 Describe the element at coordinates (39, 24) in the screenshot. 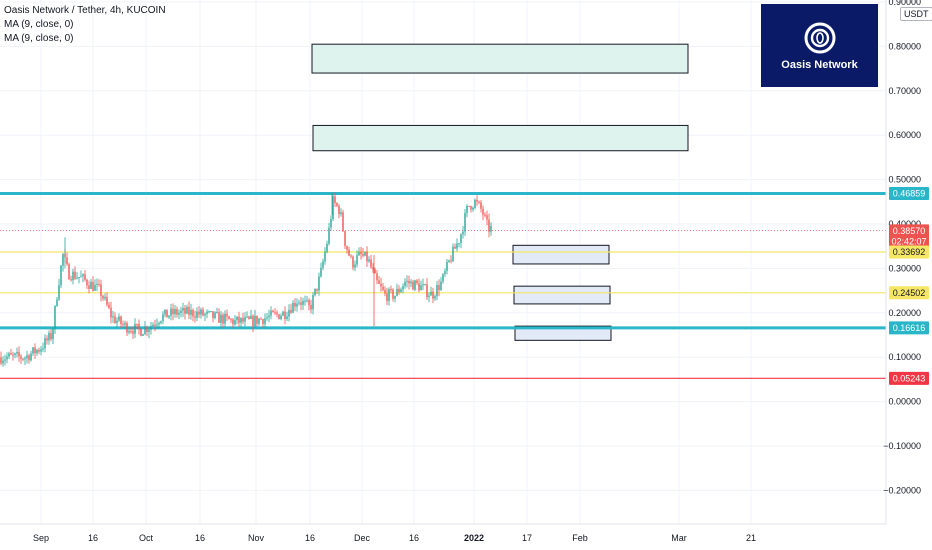

I see `ma-indicator-1: MA (9, close, 0)` at that location.